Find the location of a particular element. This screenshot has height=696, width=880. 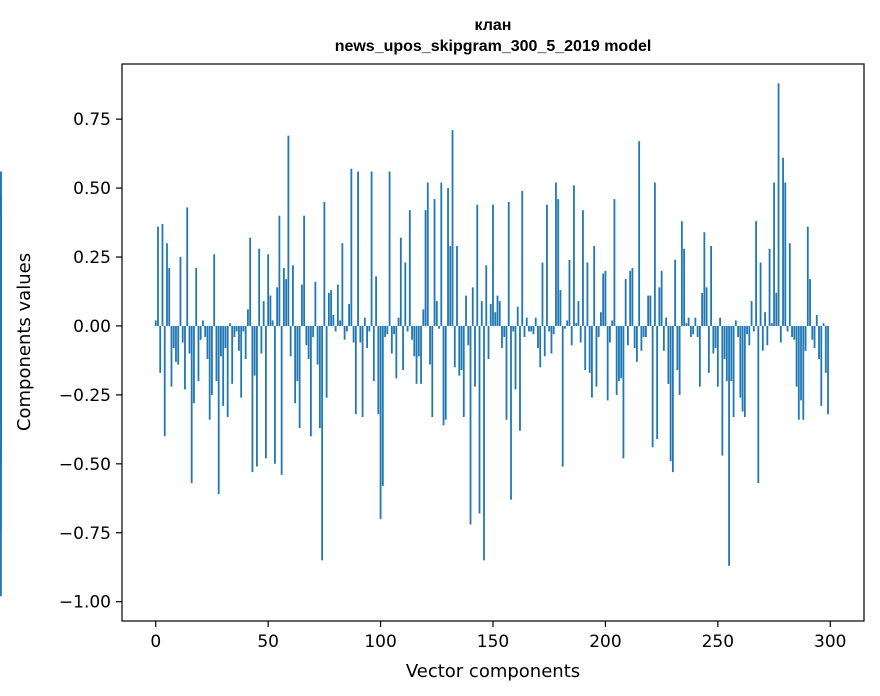

x-axis: 0 50 100 150 200 250 300 is located at coordinates (498, 636).